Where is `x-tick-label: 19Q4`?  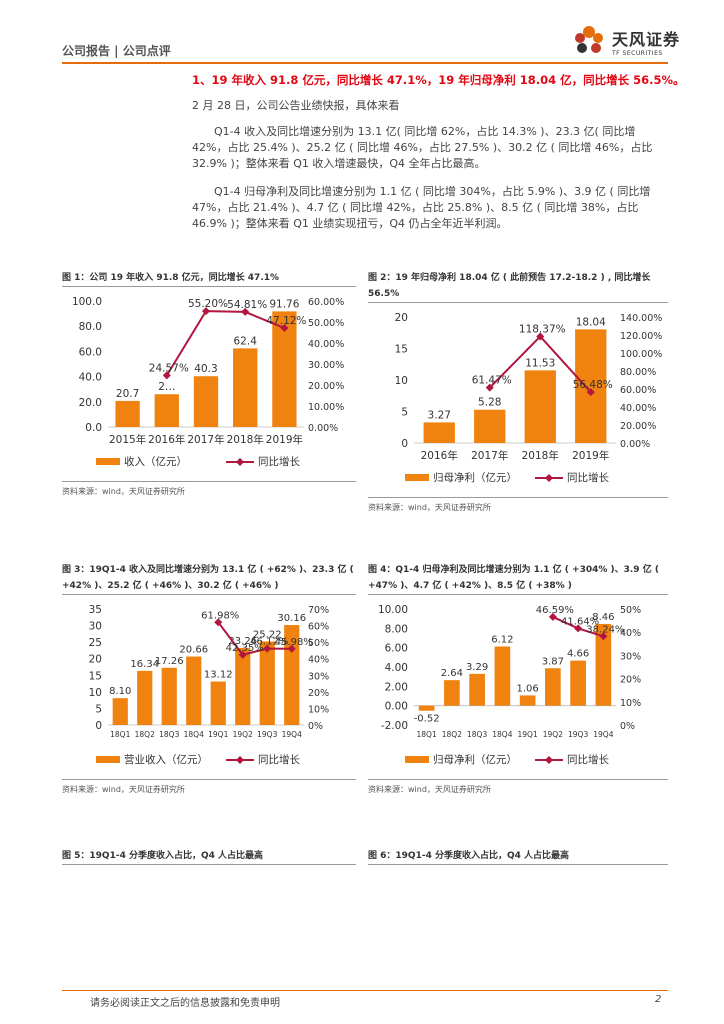 x-tick-label: 19Q4 is located at coordinates (603, 734).